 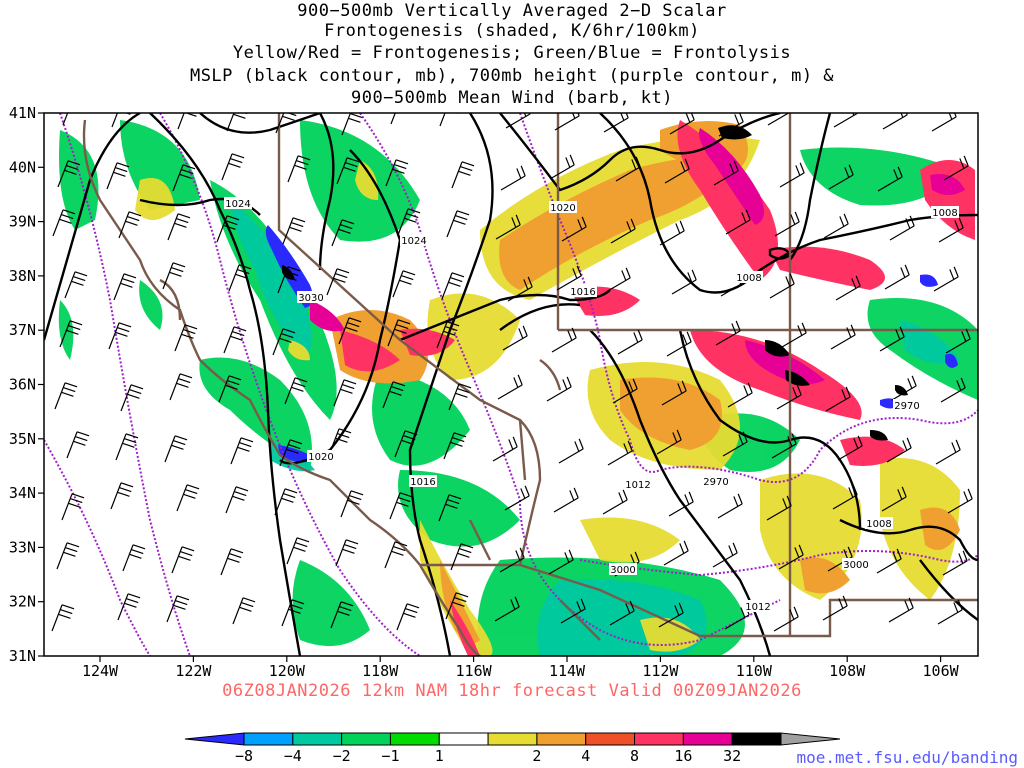 I want to click on svg-text: 3000, so click(x=855, y=565).